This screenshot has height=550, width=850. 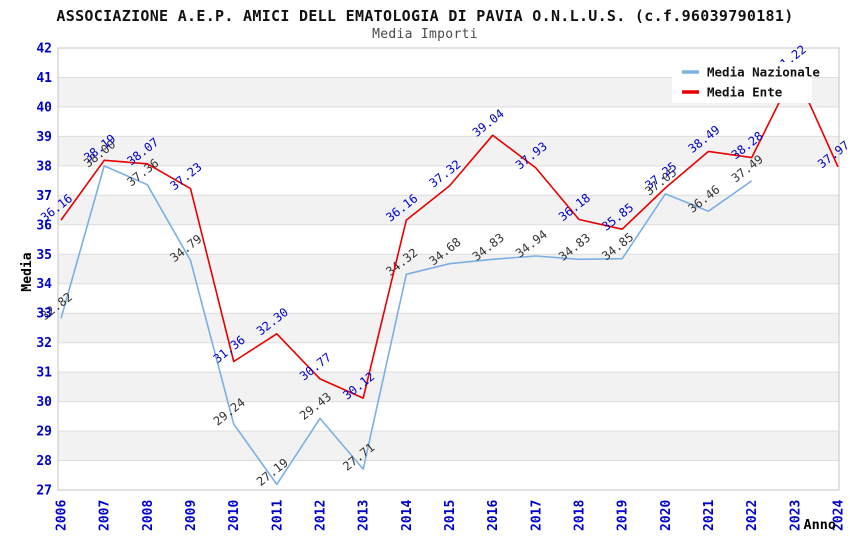 I want to click on y-axis-tick-label: 42, so click(x=44, y=49).